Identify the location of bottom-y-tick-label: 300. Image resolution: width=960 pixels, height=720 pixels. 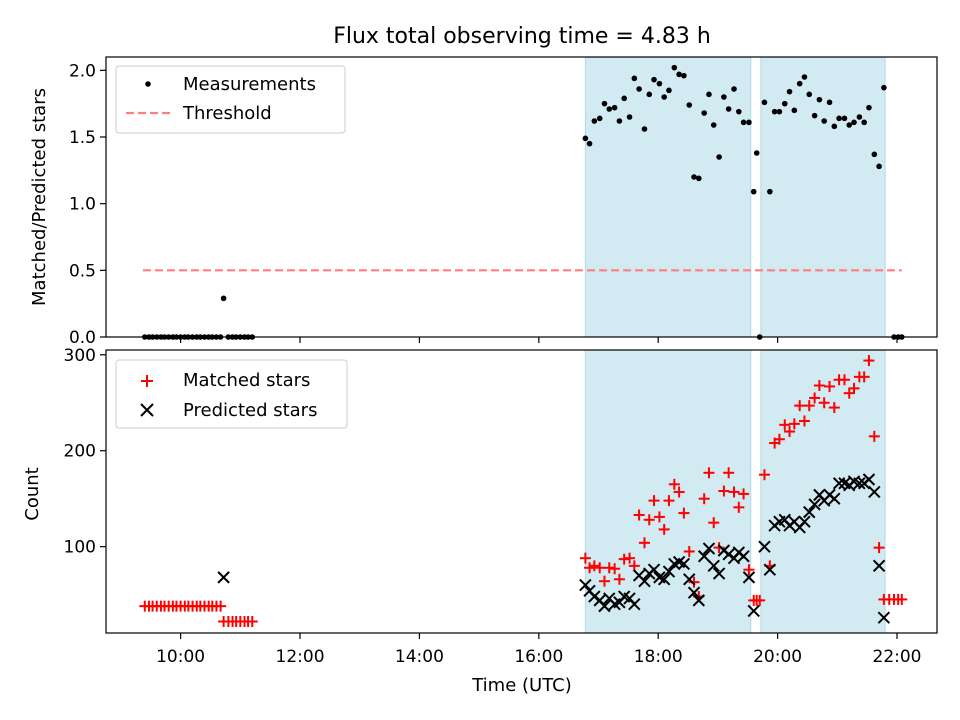
(80, 356).